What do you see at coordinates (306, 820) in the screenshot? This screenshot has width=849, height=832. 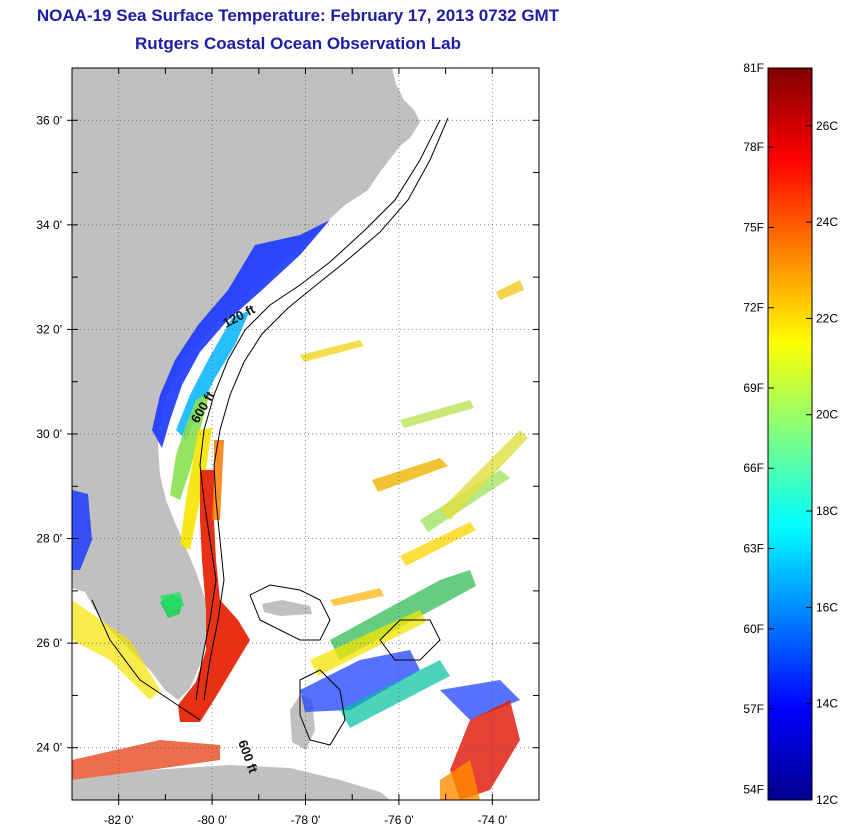 I see `lon-tick-label: -78 0'` at bounding box center [306, 820].